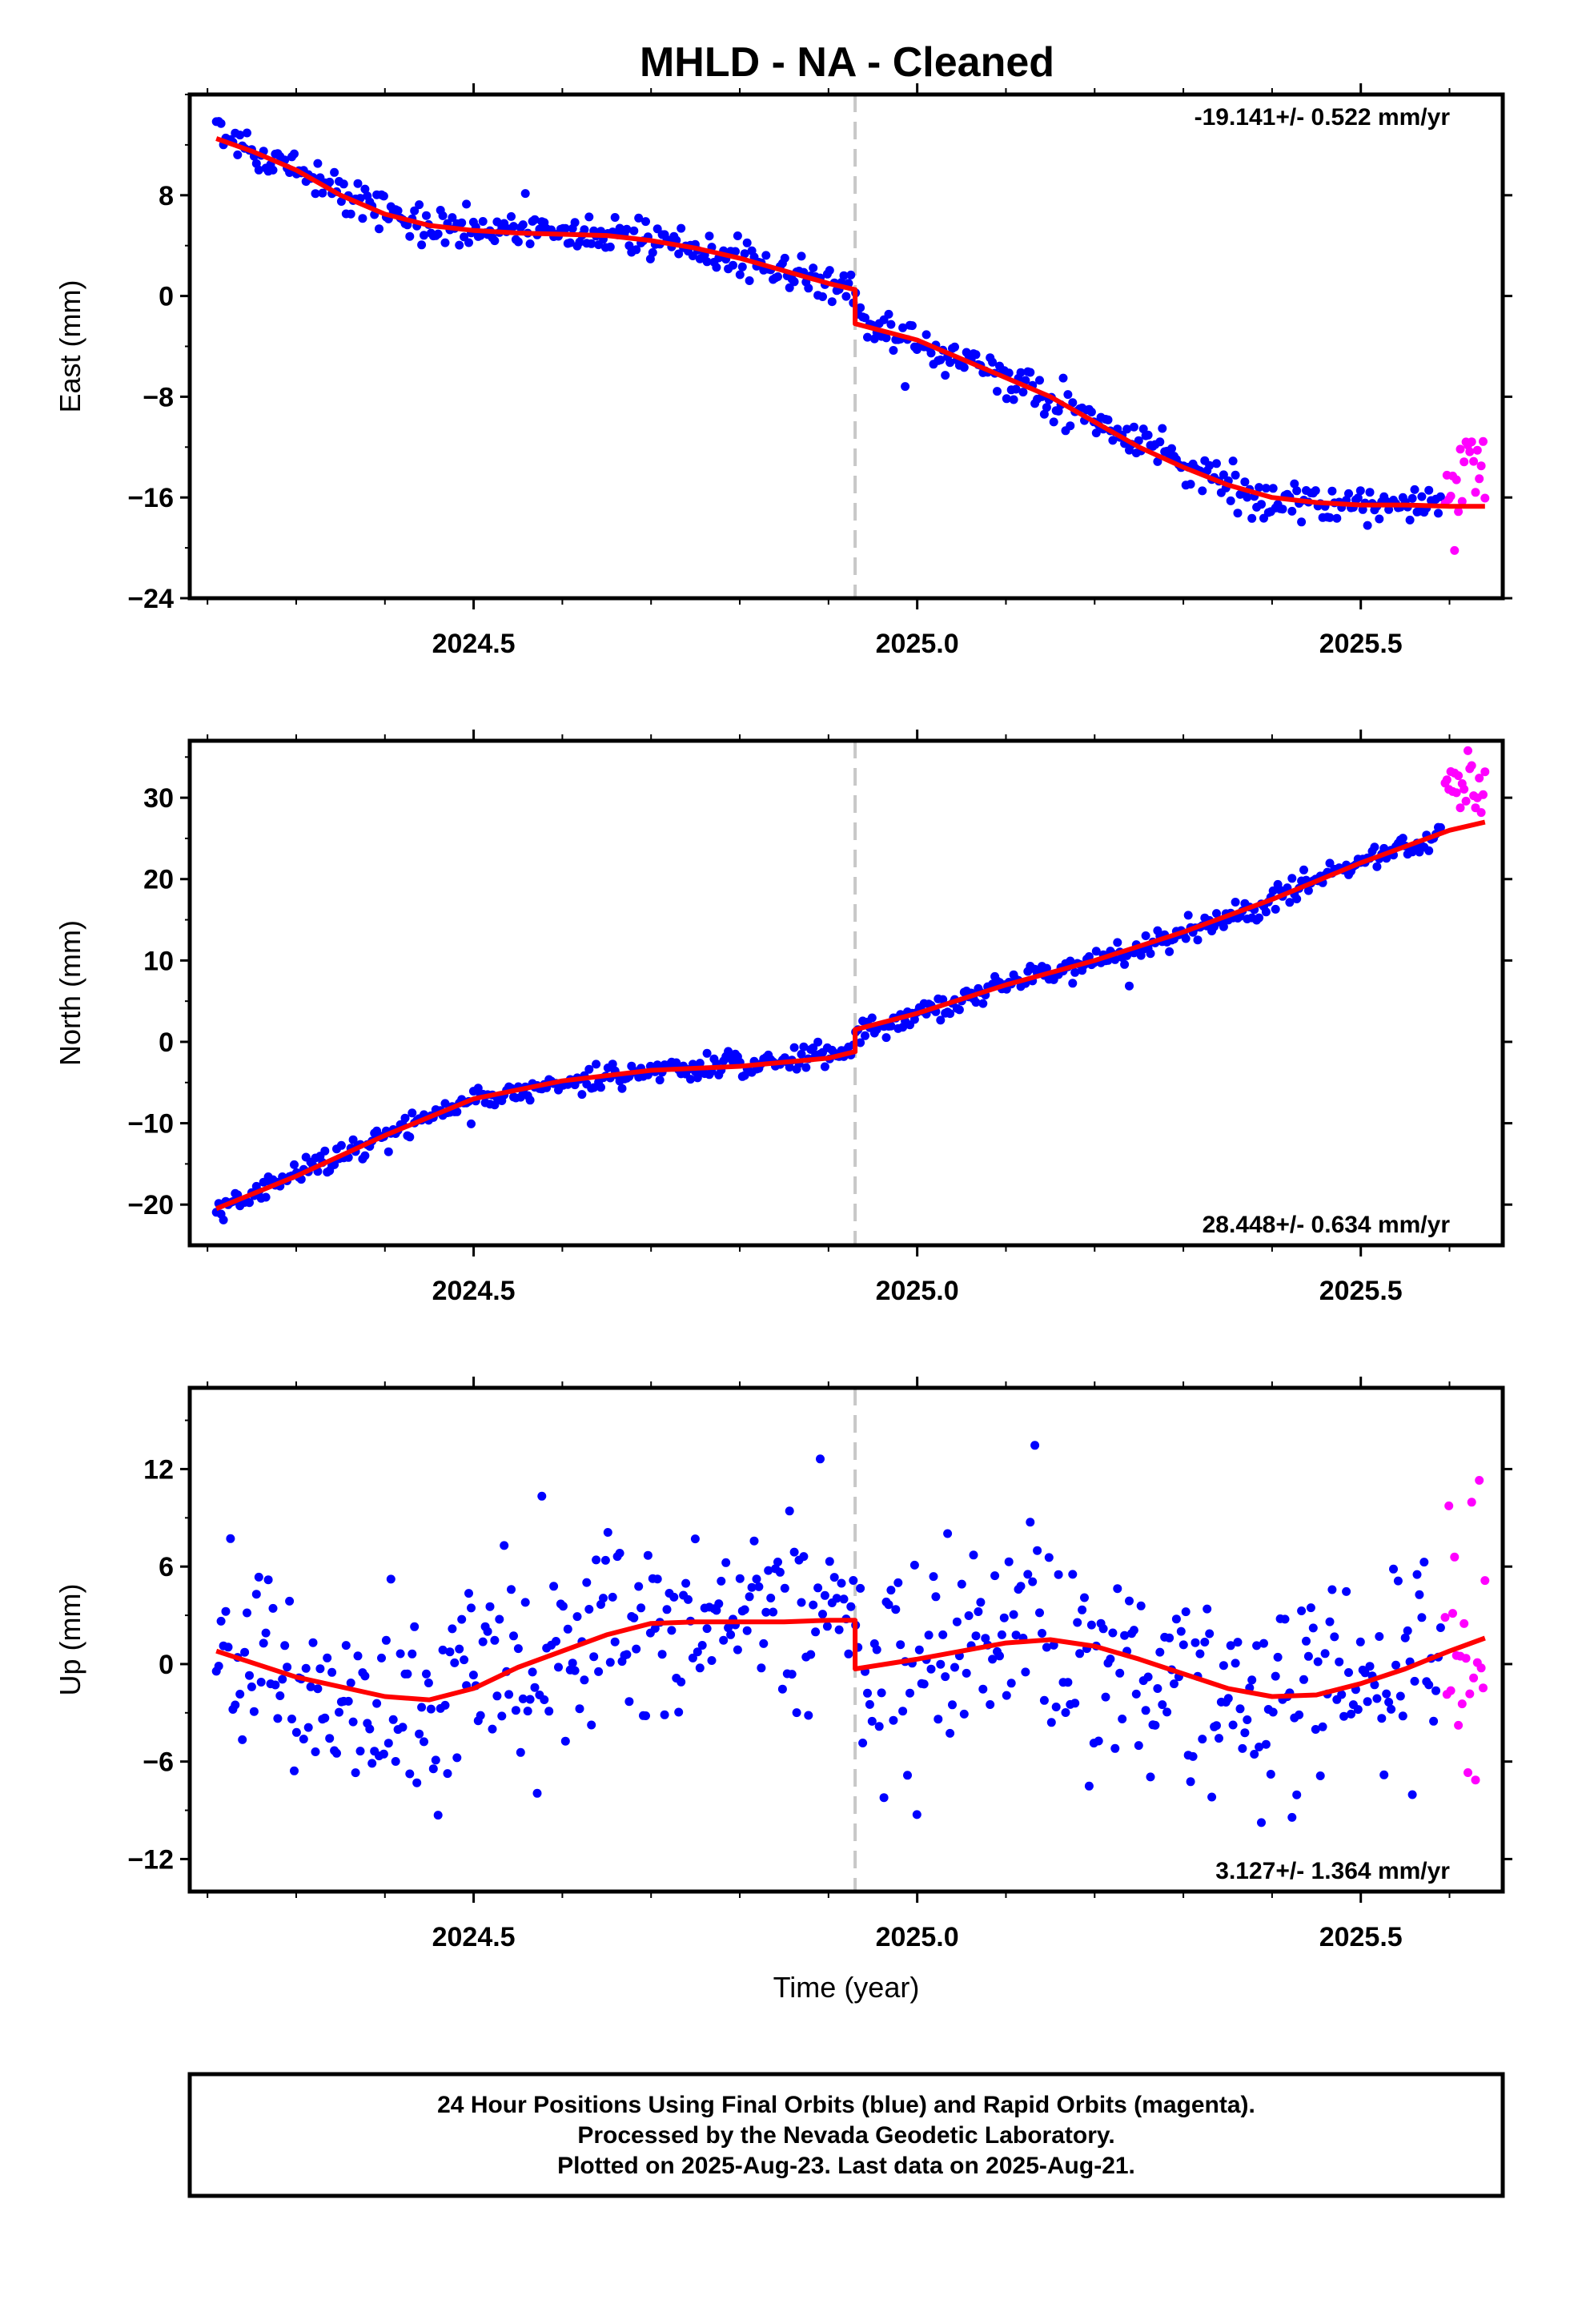 Image resolution: width=1582 pixels, height=2324 pixels. Describe the element at coordinates (847, 62) in the screenshot. I see `figure-title: MHLD - NA - Cleaned` at that location.